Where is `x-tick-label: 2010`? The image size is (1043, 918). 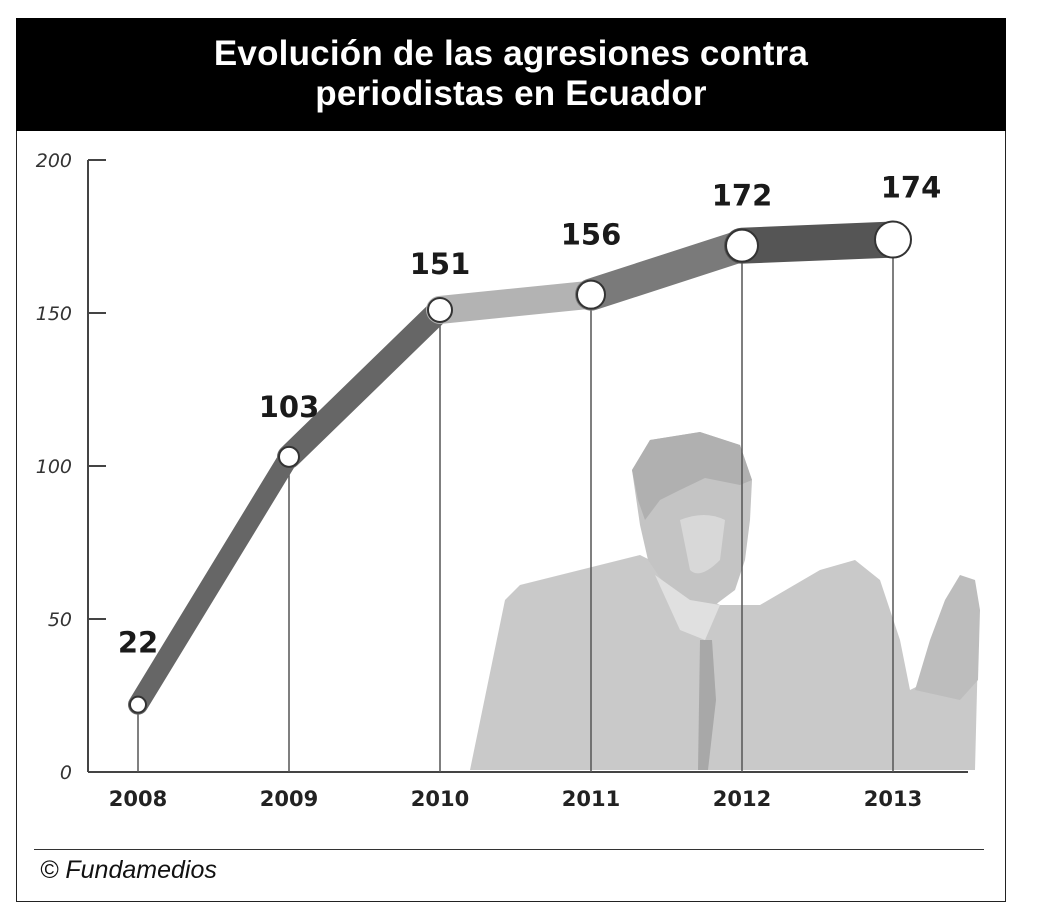 x-tick-label: 2010 is located at coordinates (440, 799).